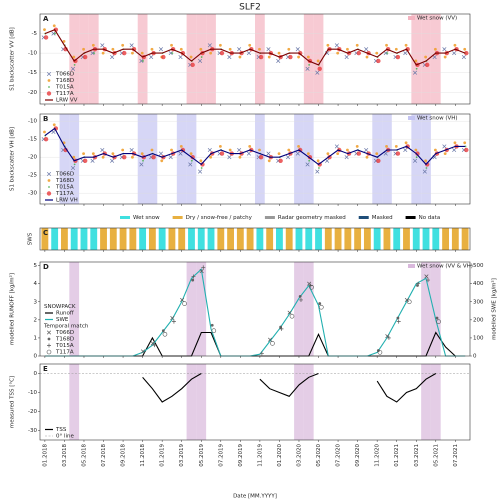  Describe the element at coordinates (64, 88) in the screenshot. I see `legend-label: T015A` at that location.